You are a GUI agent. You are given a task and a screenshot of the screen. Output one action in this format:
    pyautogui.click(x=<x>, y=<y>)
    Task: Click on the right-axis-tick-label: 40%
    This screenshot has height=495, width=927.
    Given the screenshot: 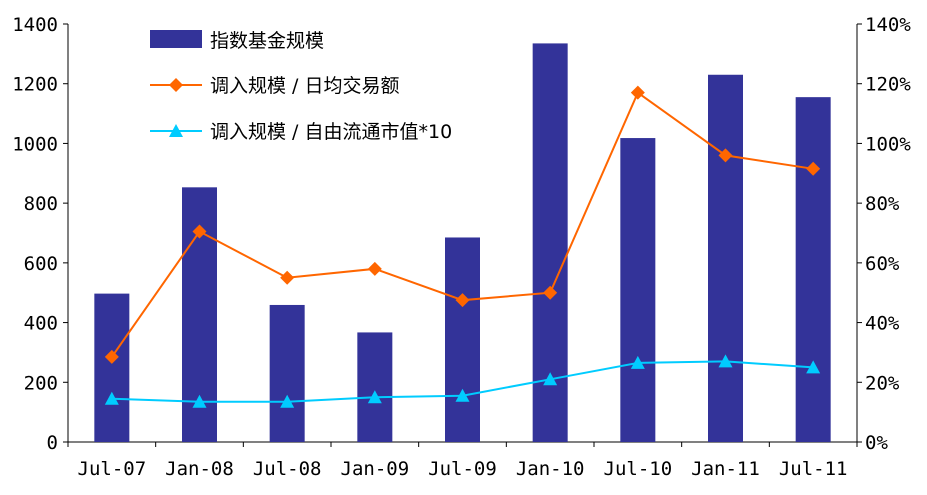 What is the action you would take?
    pyautogui.click(x=882, y=324)
    